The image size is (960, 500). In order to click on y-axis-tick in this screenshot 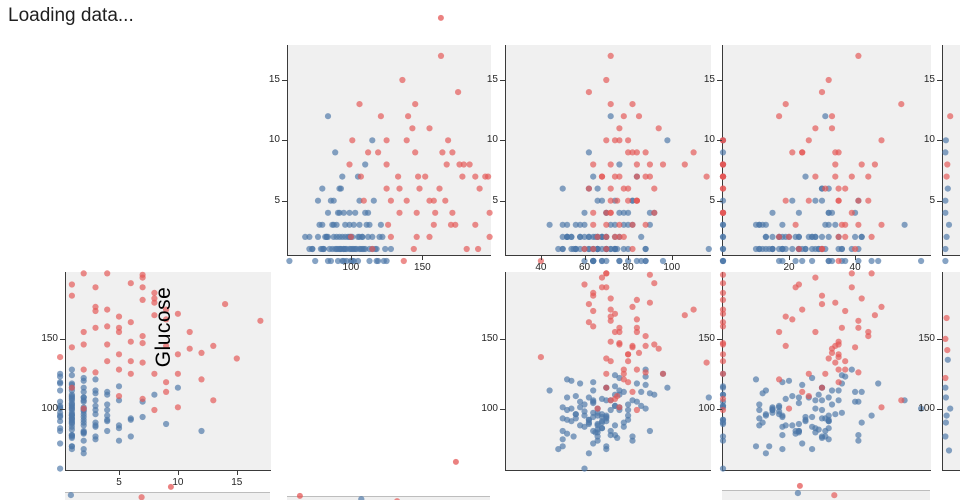, I will do `click(939, 409)`.